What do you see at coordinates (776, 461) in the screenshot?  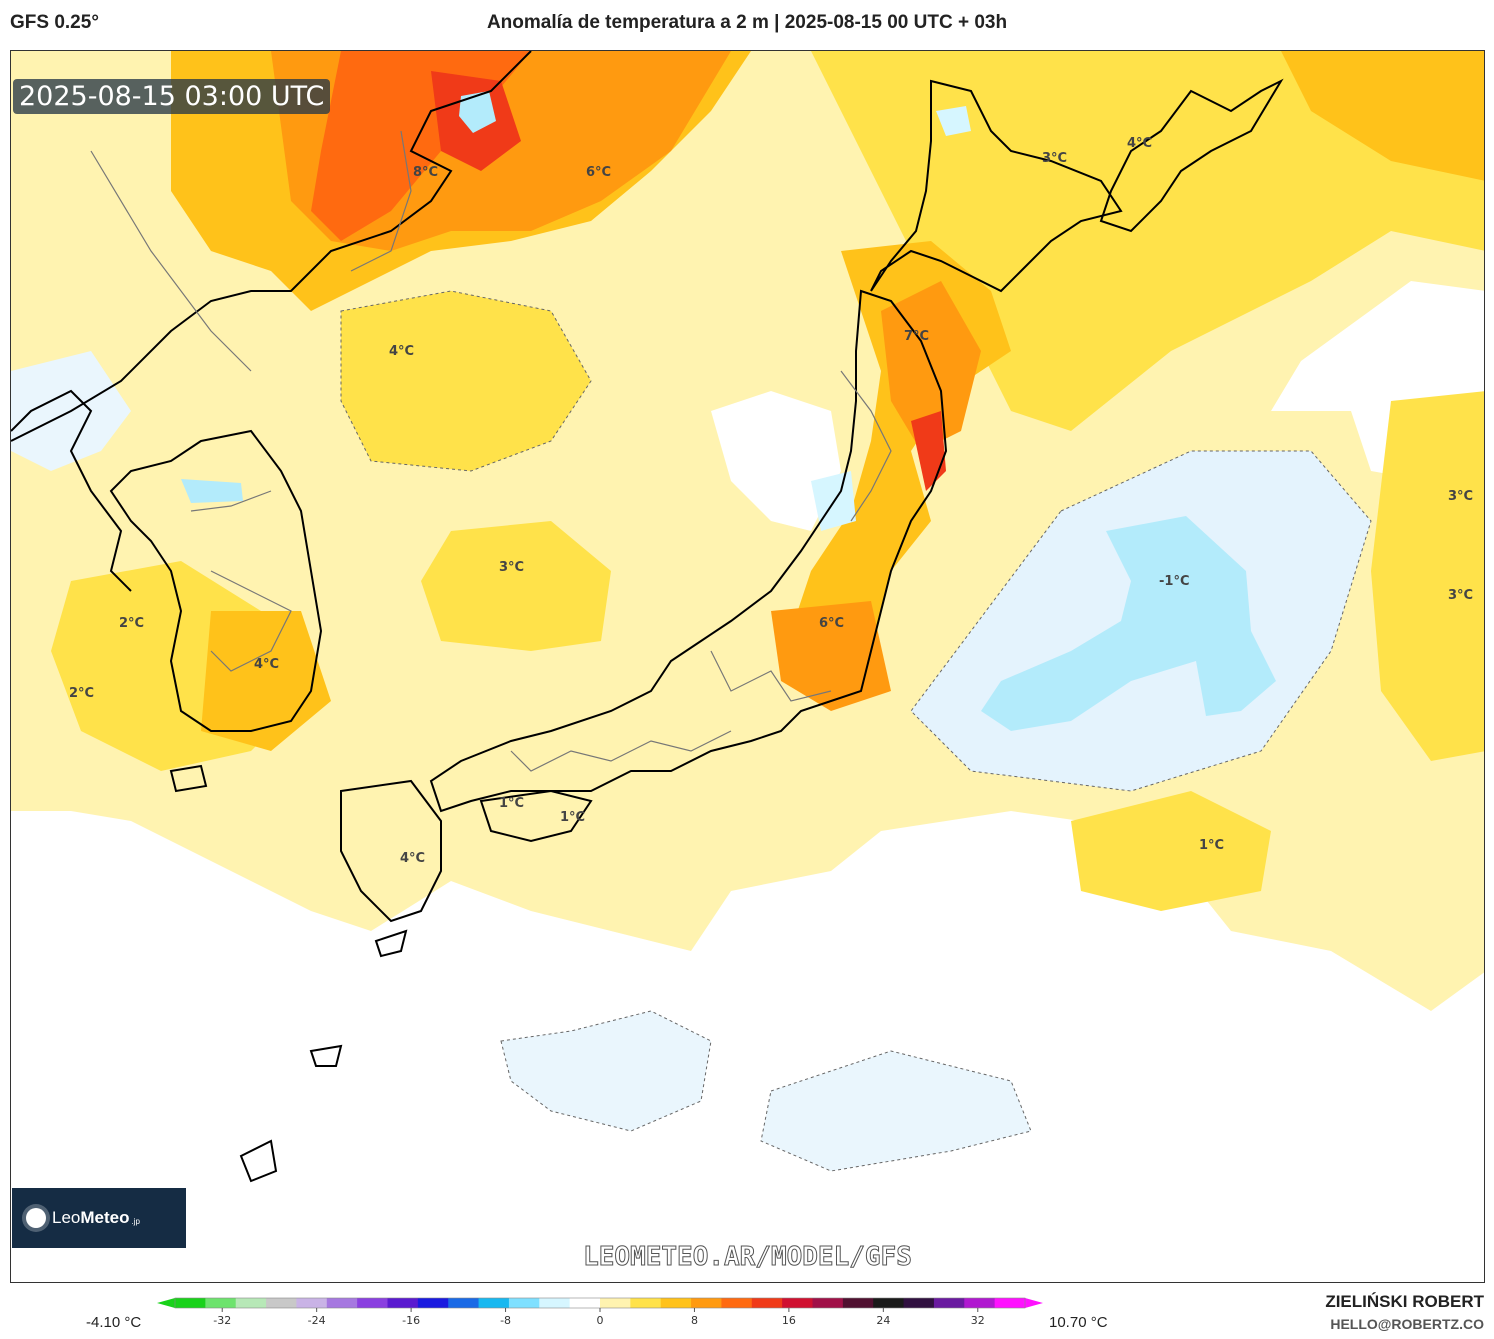 I see `anomaly-field-neutral` at bounding box center [776, 461].